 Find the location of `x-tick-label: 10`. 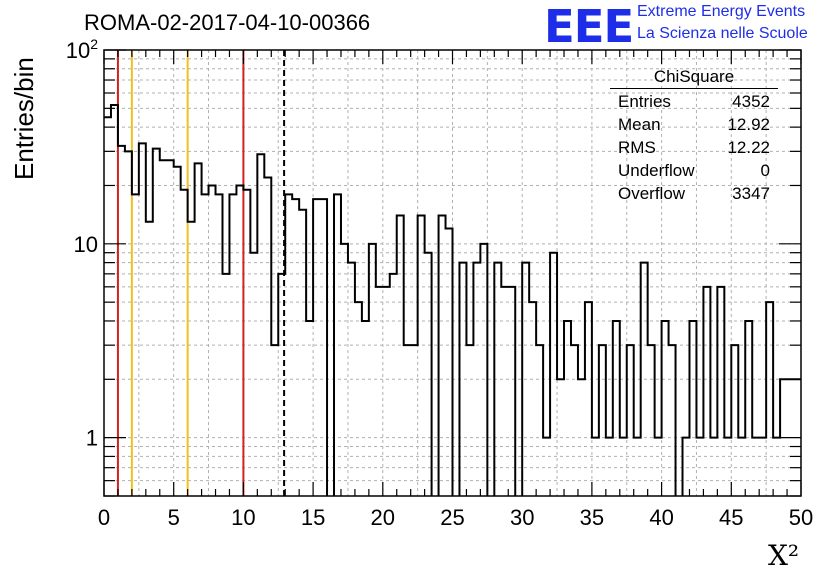

x-tick-label: 10 is located at coordinates (243, 517).